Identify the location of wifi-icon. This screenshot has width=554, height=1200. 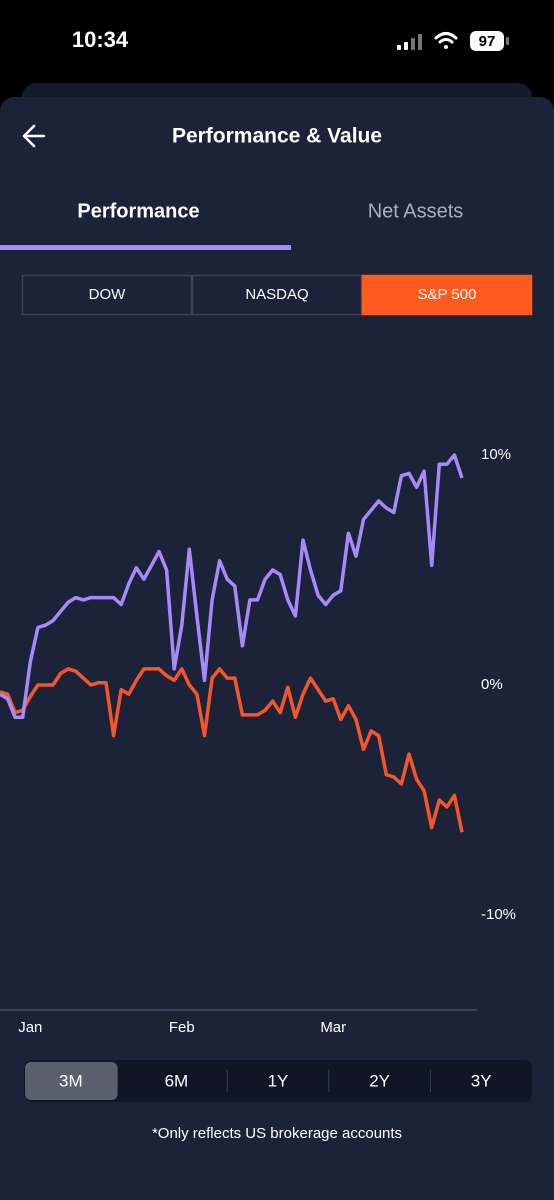
(446, 40).